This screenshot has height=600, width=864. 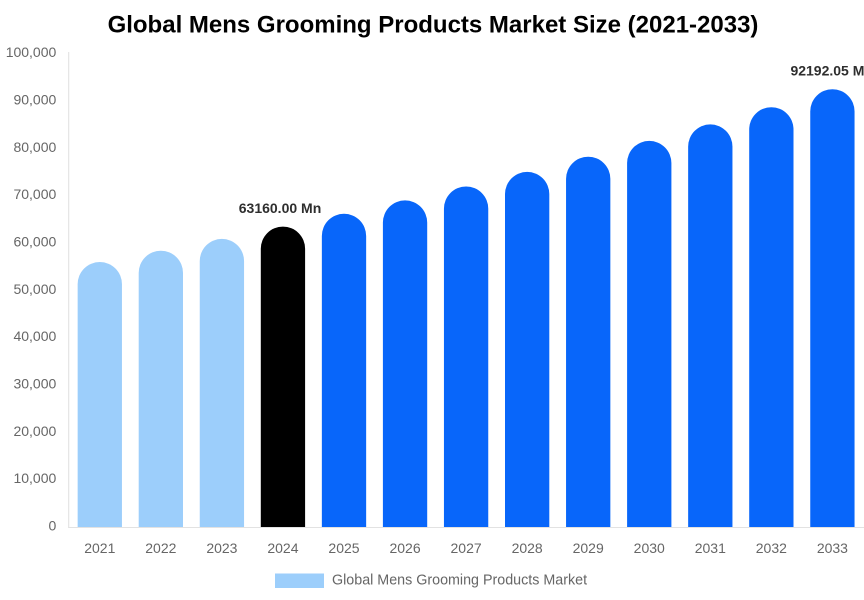 I want to click on svg-text: 2027, so click(x=466, y=548).